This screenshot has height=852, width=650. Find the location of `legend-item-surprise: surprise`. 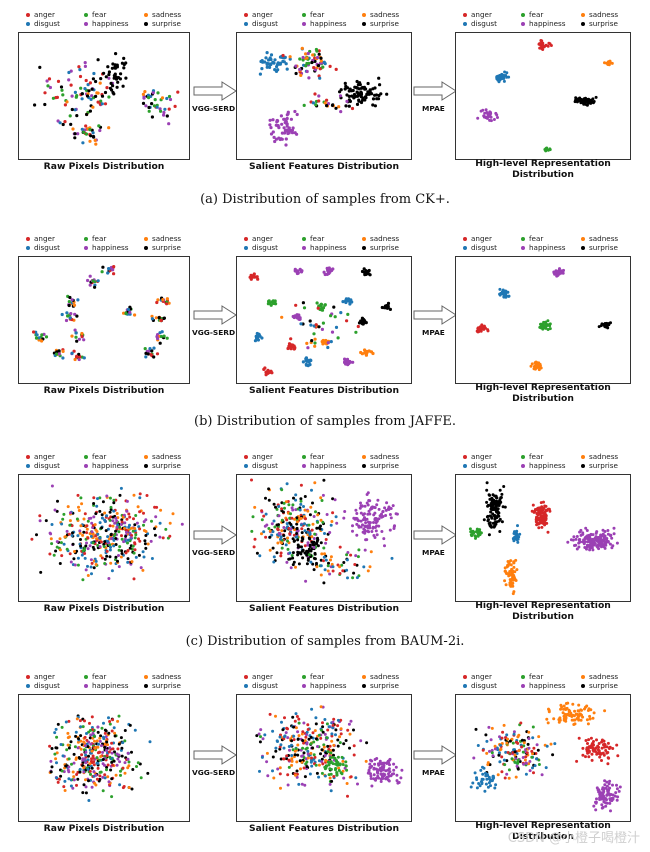

legend-item-surprise: surprise is located at coordinates (599, 247).